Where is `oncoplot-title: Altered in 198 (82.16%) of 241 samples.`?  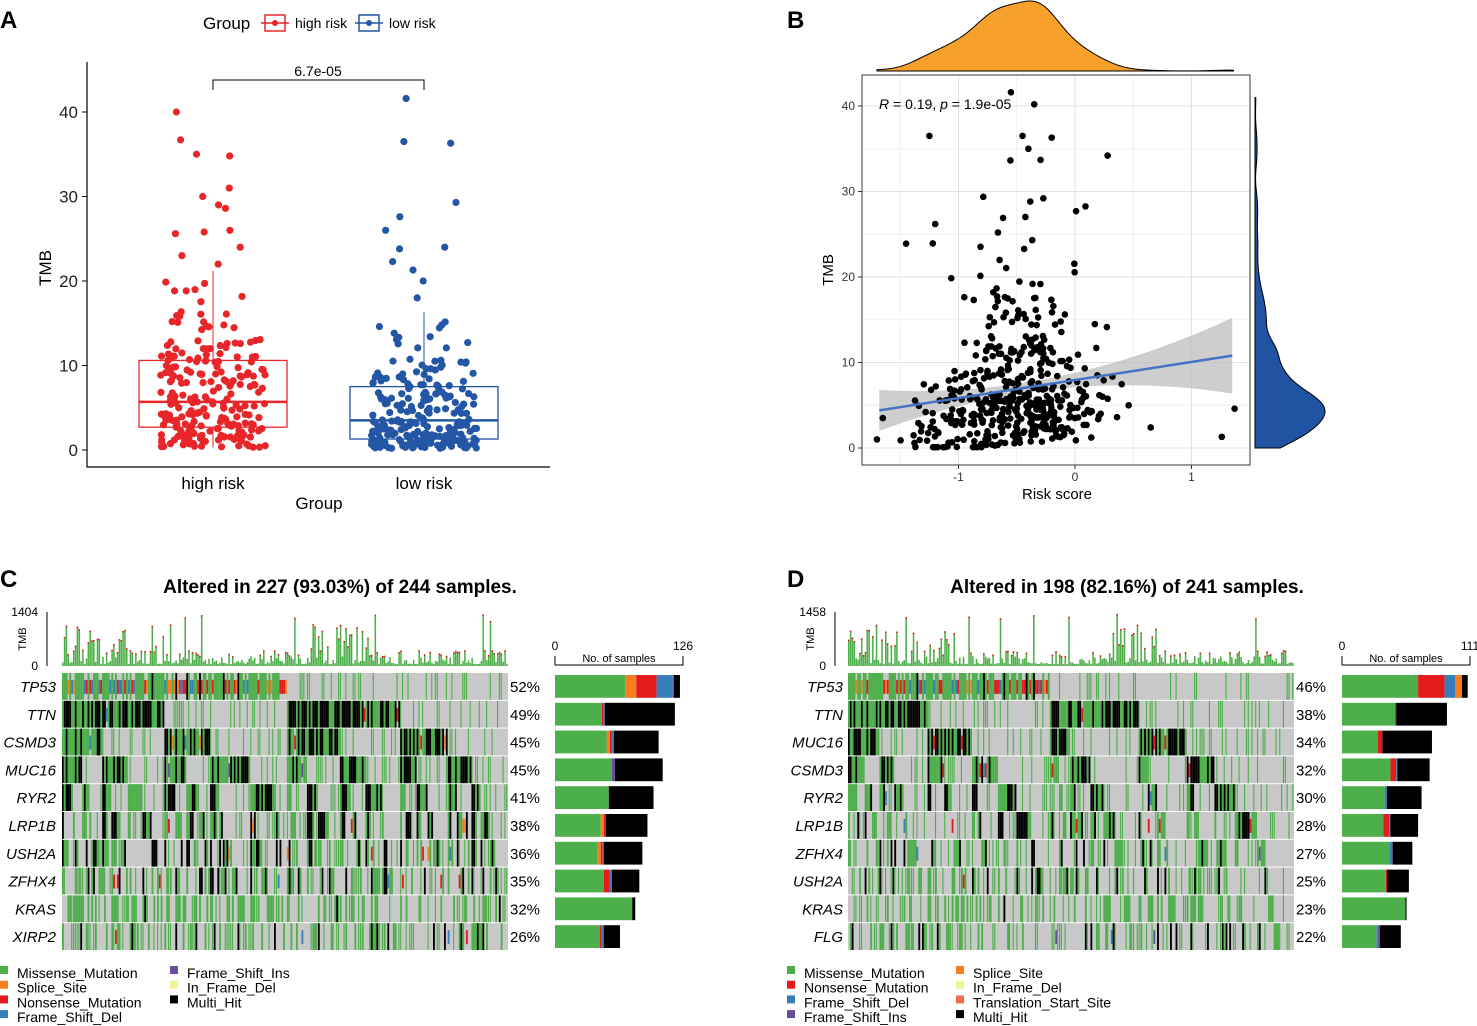
oncoplot-title: Altered in 198 (82.16%) of 241 samples. is located at coordinates (1127, 587).